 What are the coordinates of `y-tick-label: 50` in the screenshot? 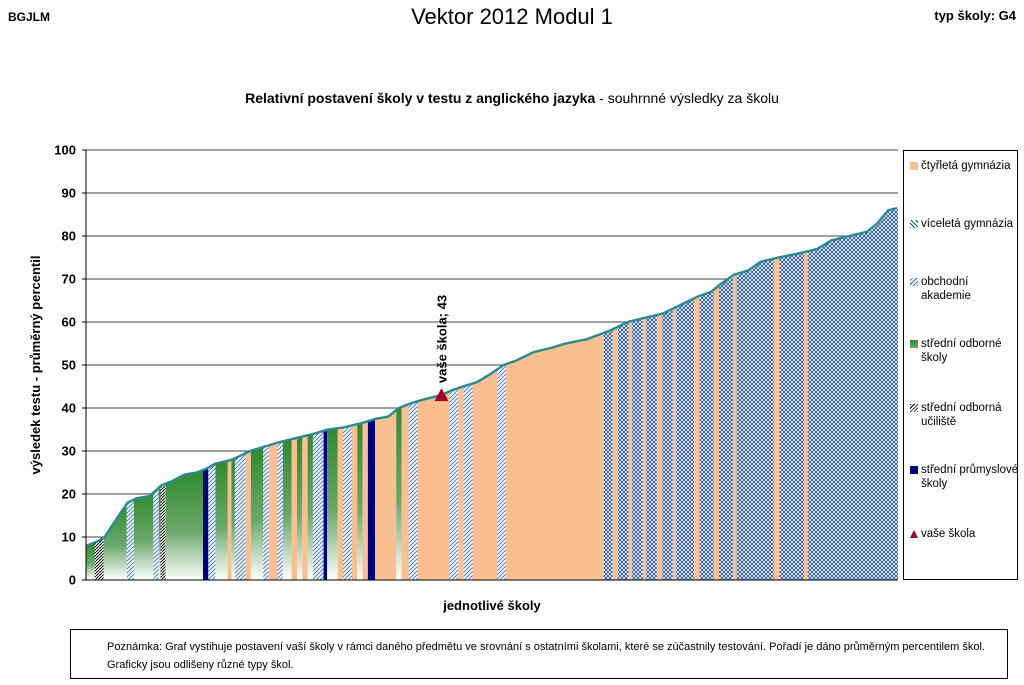 It's located at (69, 365).